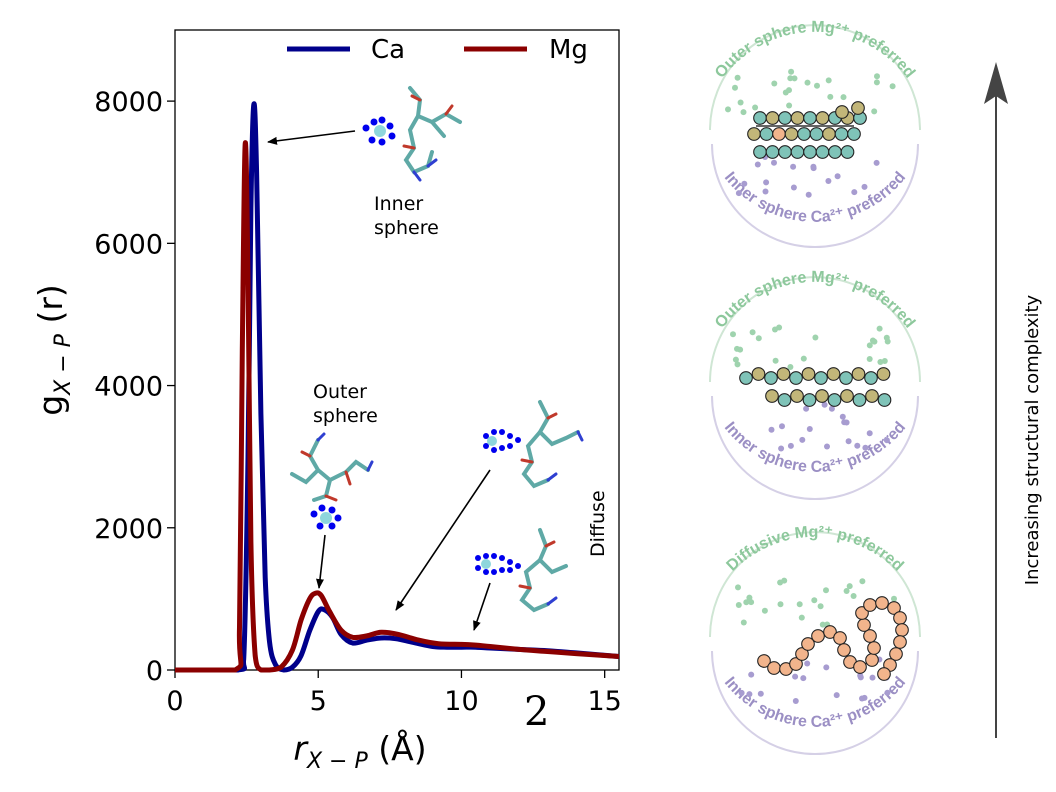 The width and height of the screenshot is (1056, 792). Describe the element at coordinates (815, 702) in the screenshot. I see `schematic-3-bottom-label: Inner sphere Ca²⁺ preferred` at that location.